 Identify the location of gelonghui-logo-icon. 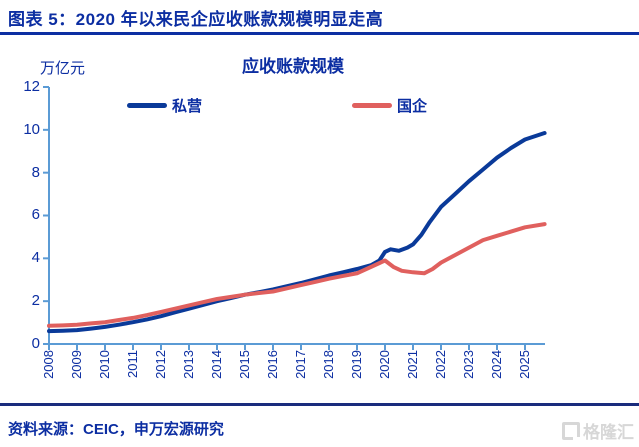
(571, 430).